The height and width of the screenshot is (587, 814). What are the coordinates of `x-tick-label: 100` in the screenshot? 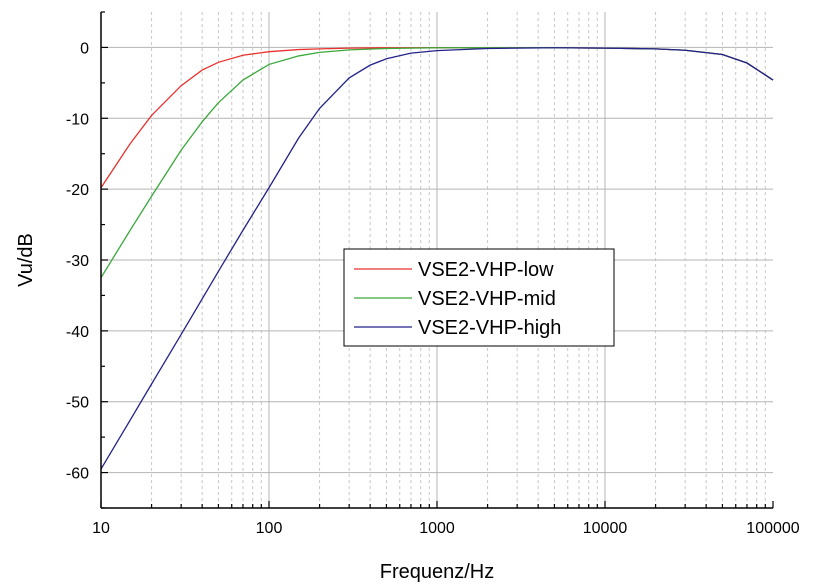 It's located at (269, 528).